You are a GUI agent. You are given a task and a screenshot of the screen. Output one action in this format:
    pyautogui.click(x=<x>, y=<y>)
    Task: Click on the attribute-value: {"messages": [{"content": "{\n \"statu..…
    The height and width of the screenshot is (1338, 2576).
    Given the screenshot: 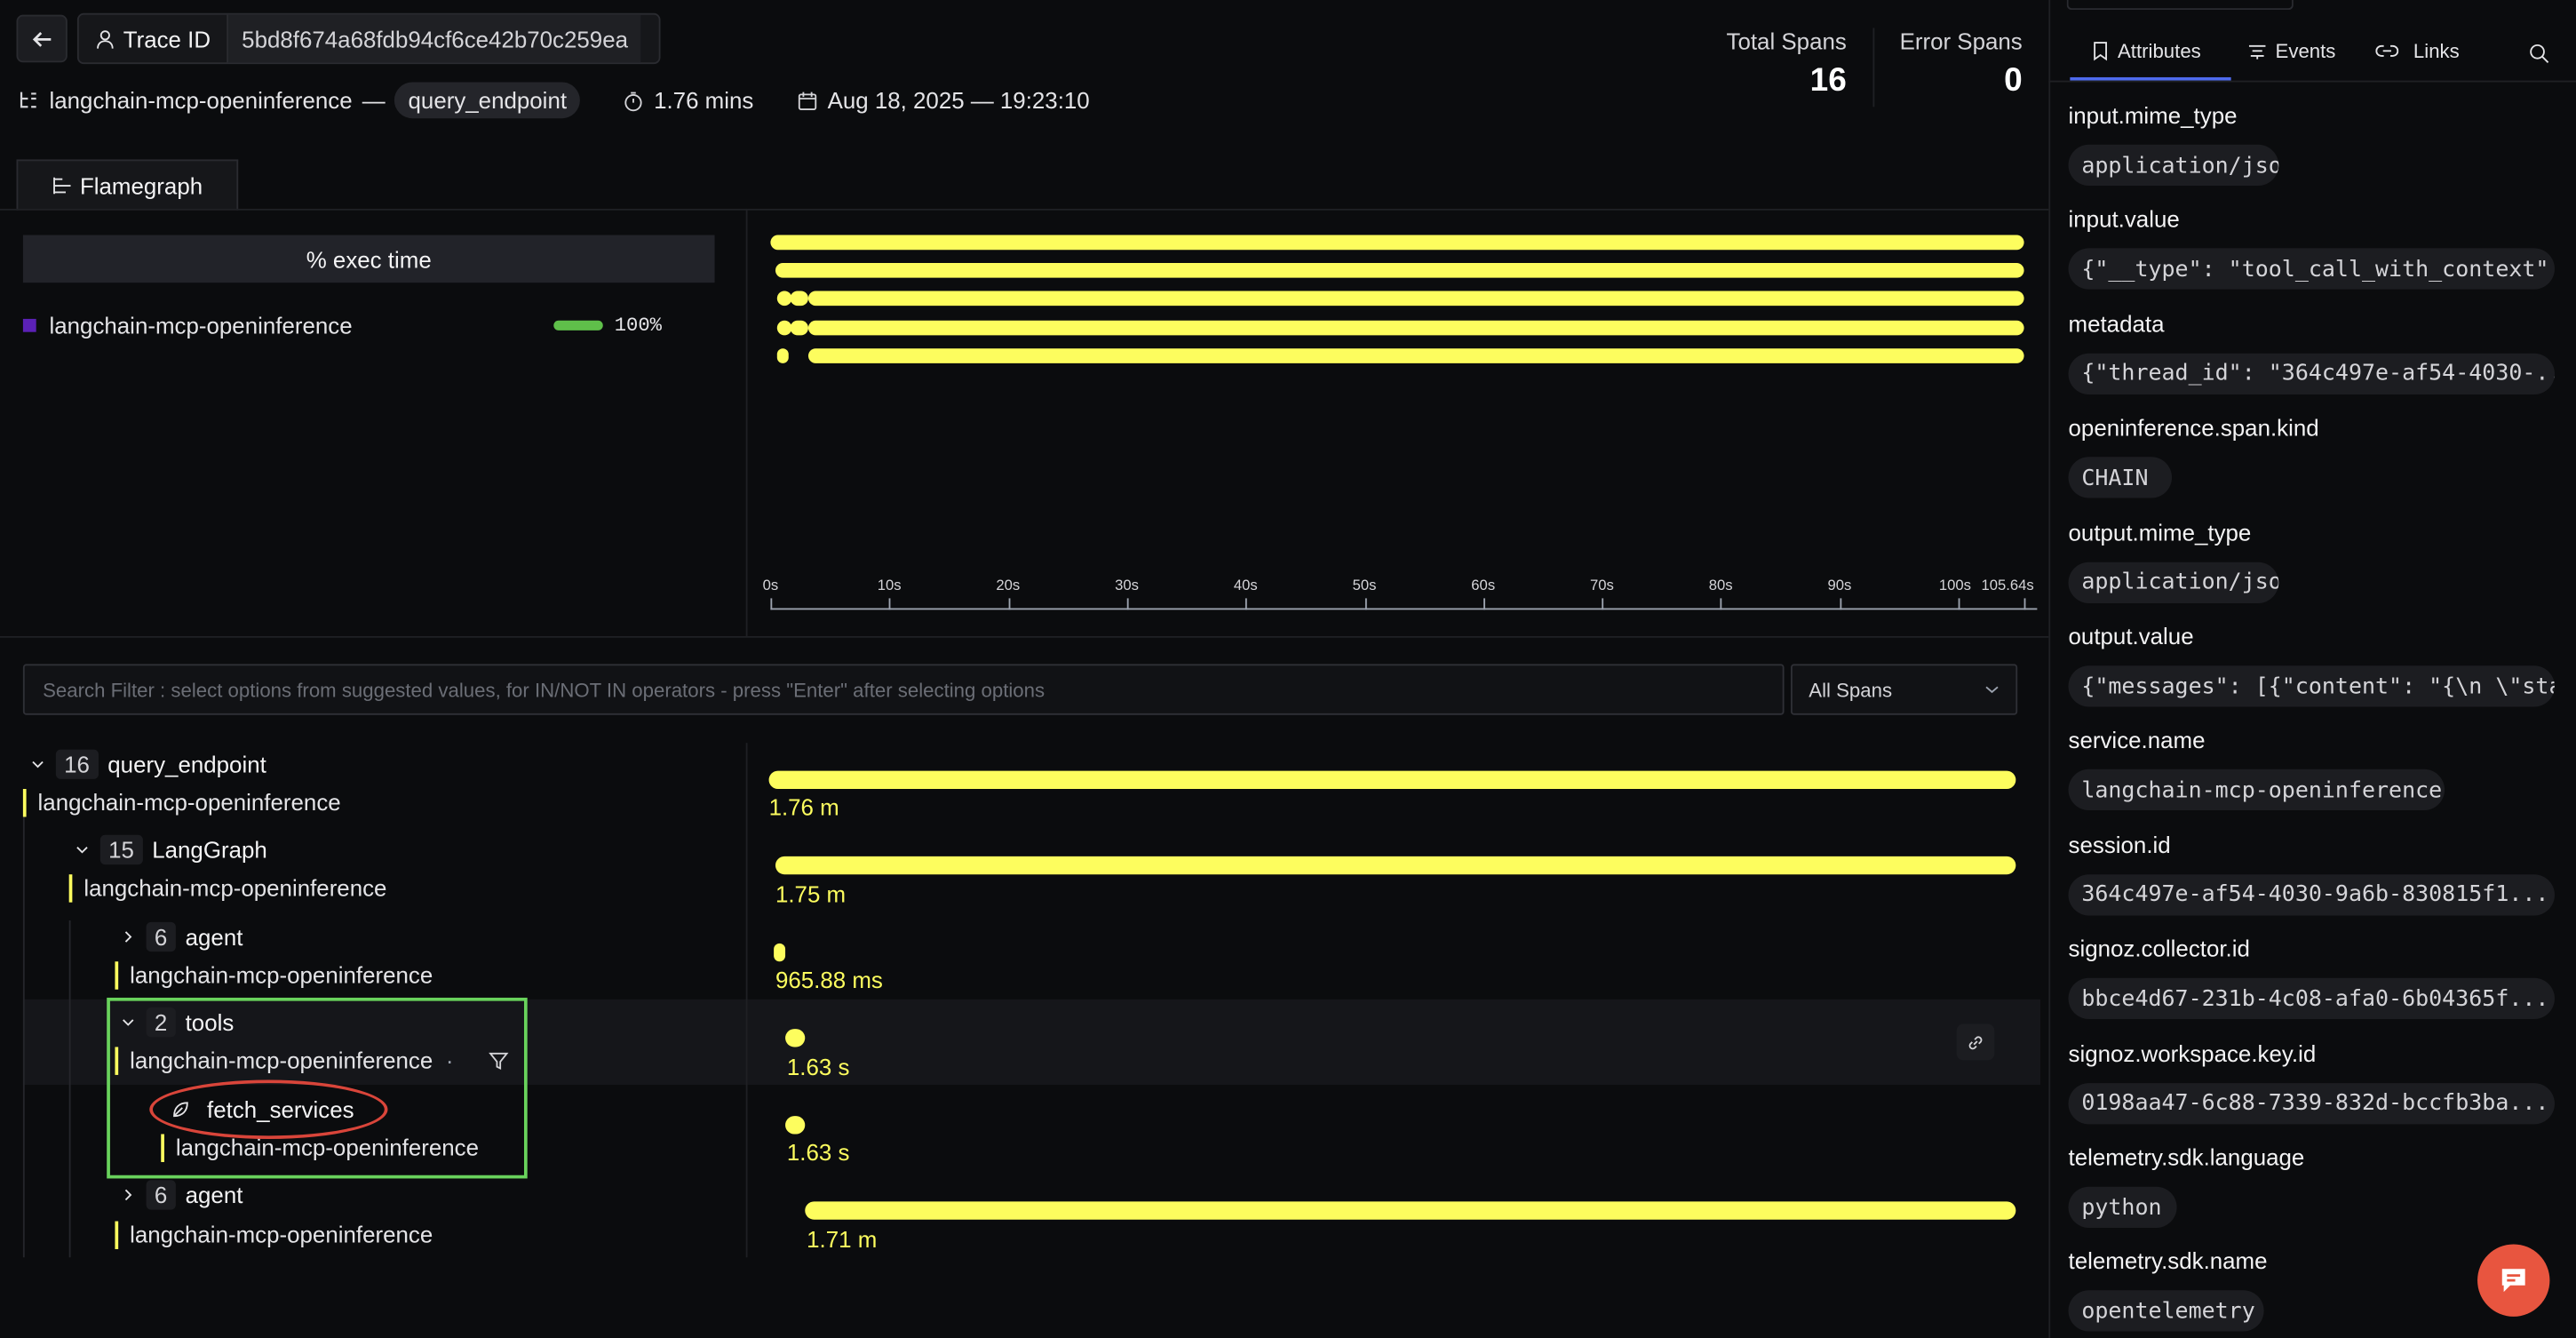 What is the action you would take?
    pyautogui.click(x=2311, y=686)
    